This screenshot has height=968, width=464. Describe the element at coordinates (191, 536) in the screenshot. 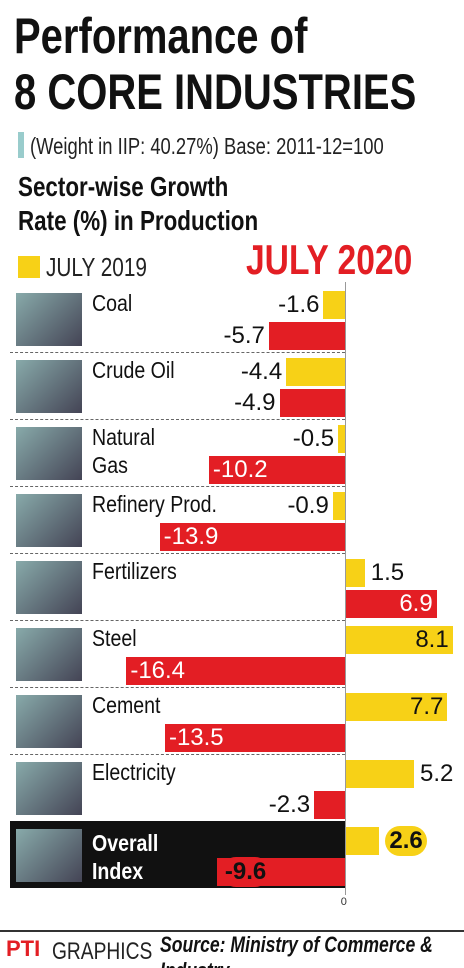

I see `value-label: -13.9` at that location.